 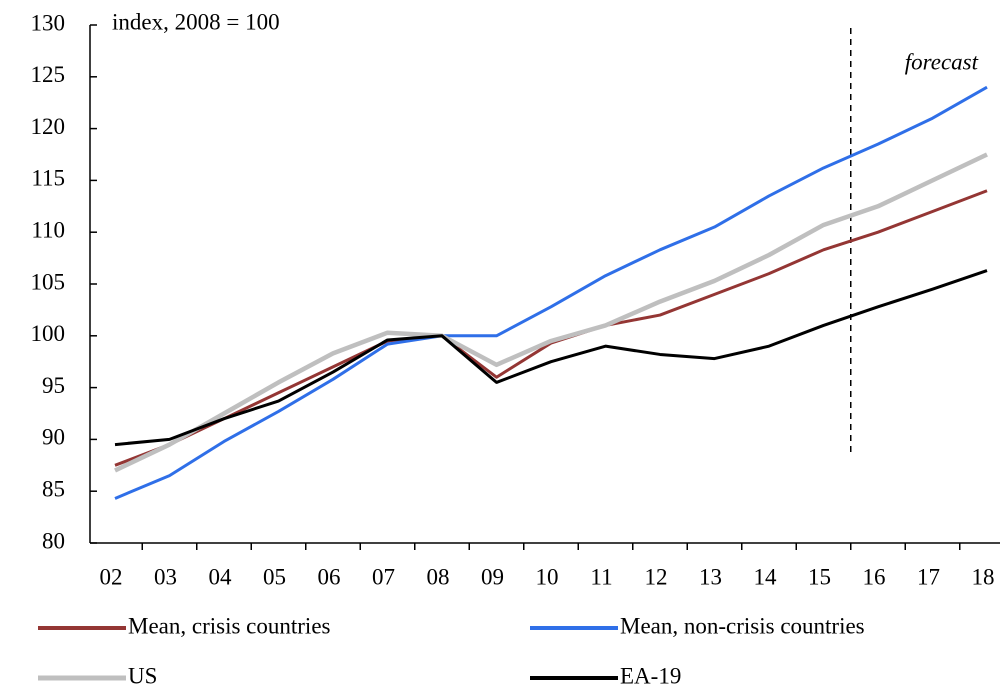 What do you see at coordinates (48, 333) in the screenshot?
I see `y-tick-label: 100` at bounding box center [48, 333].